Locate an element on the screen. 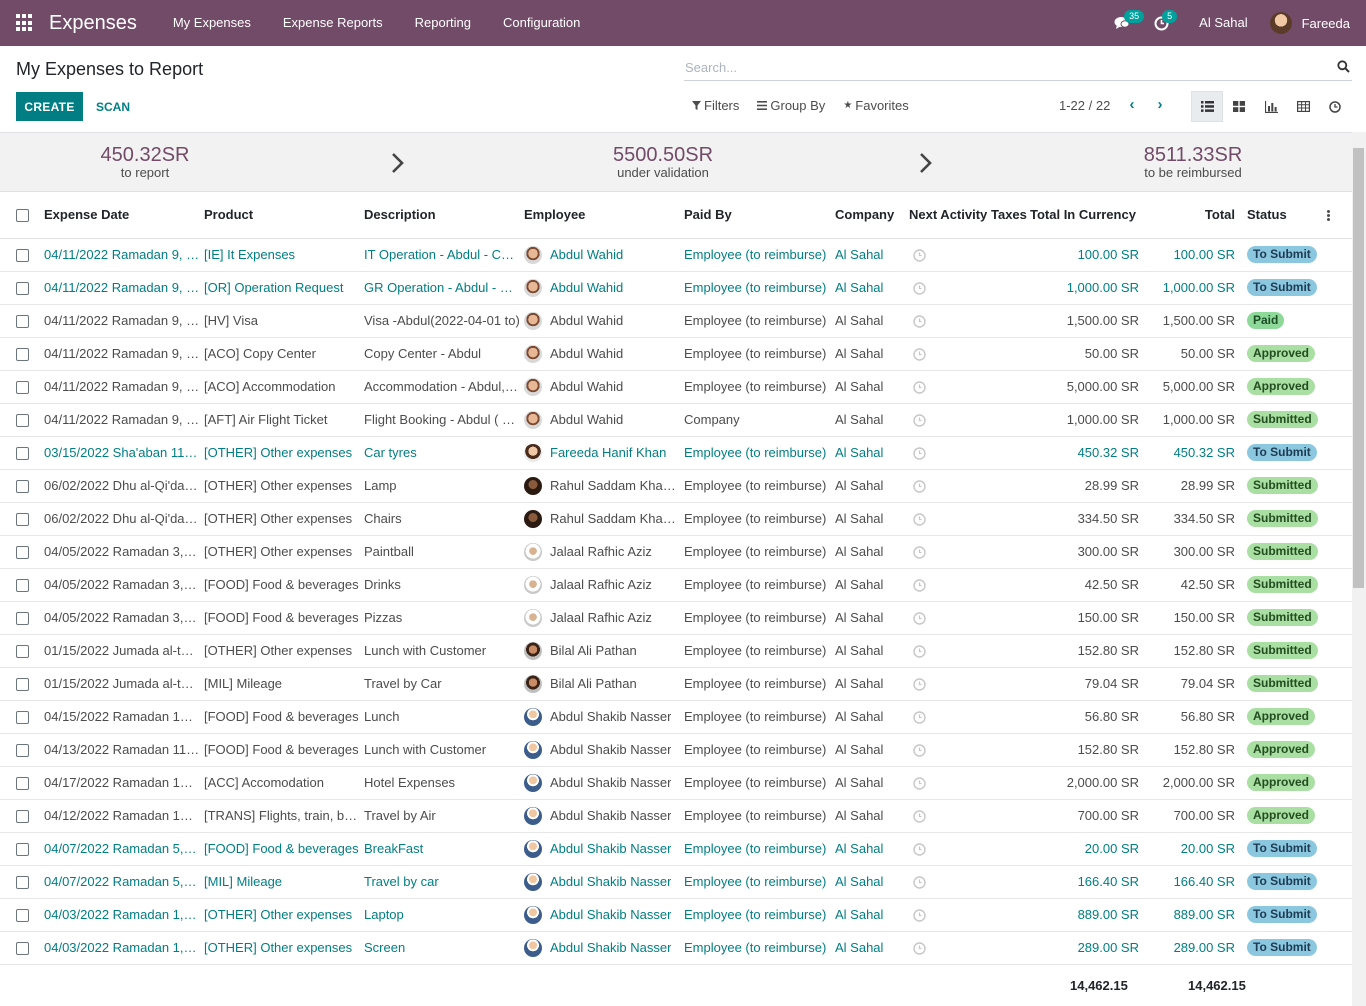 Image resolution: width=1366 pixels, height=1006 pixels. cell-total: 2,000.00 SR is located at coordinates (1198, 782).